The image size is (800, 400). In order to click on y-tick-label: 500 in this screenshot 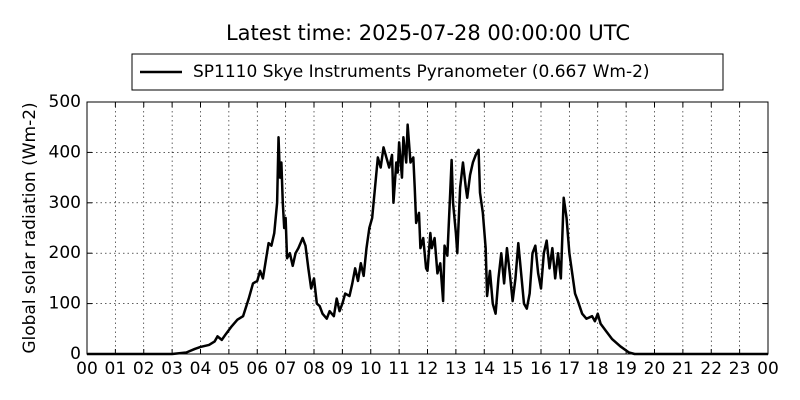, I will do `click(65, 102)`.